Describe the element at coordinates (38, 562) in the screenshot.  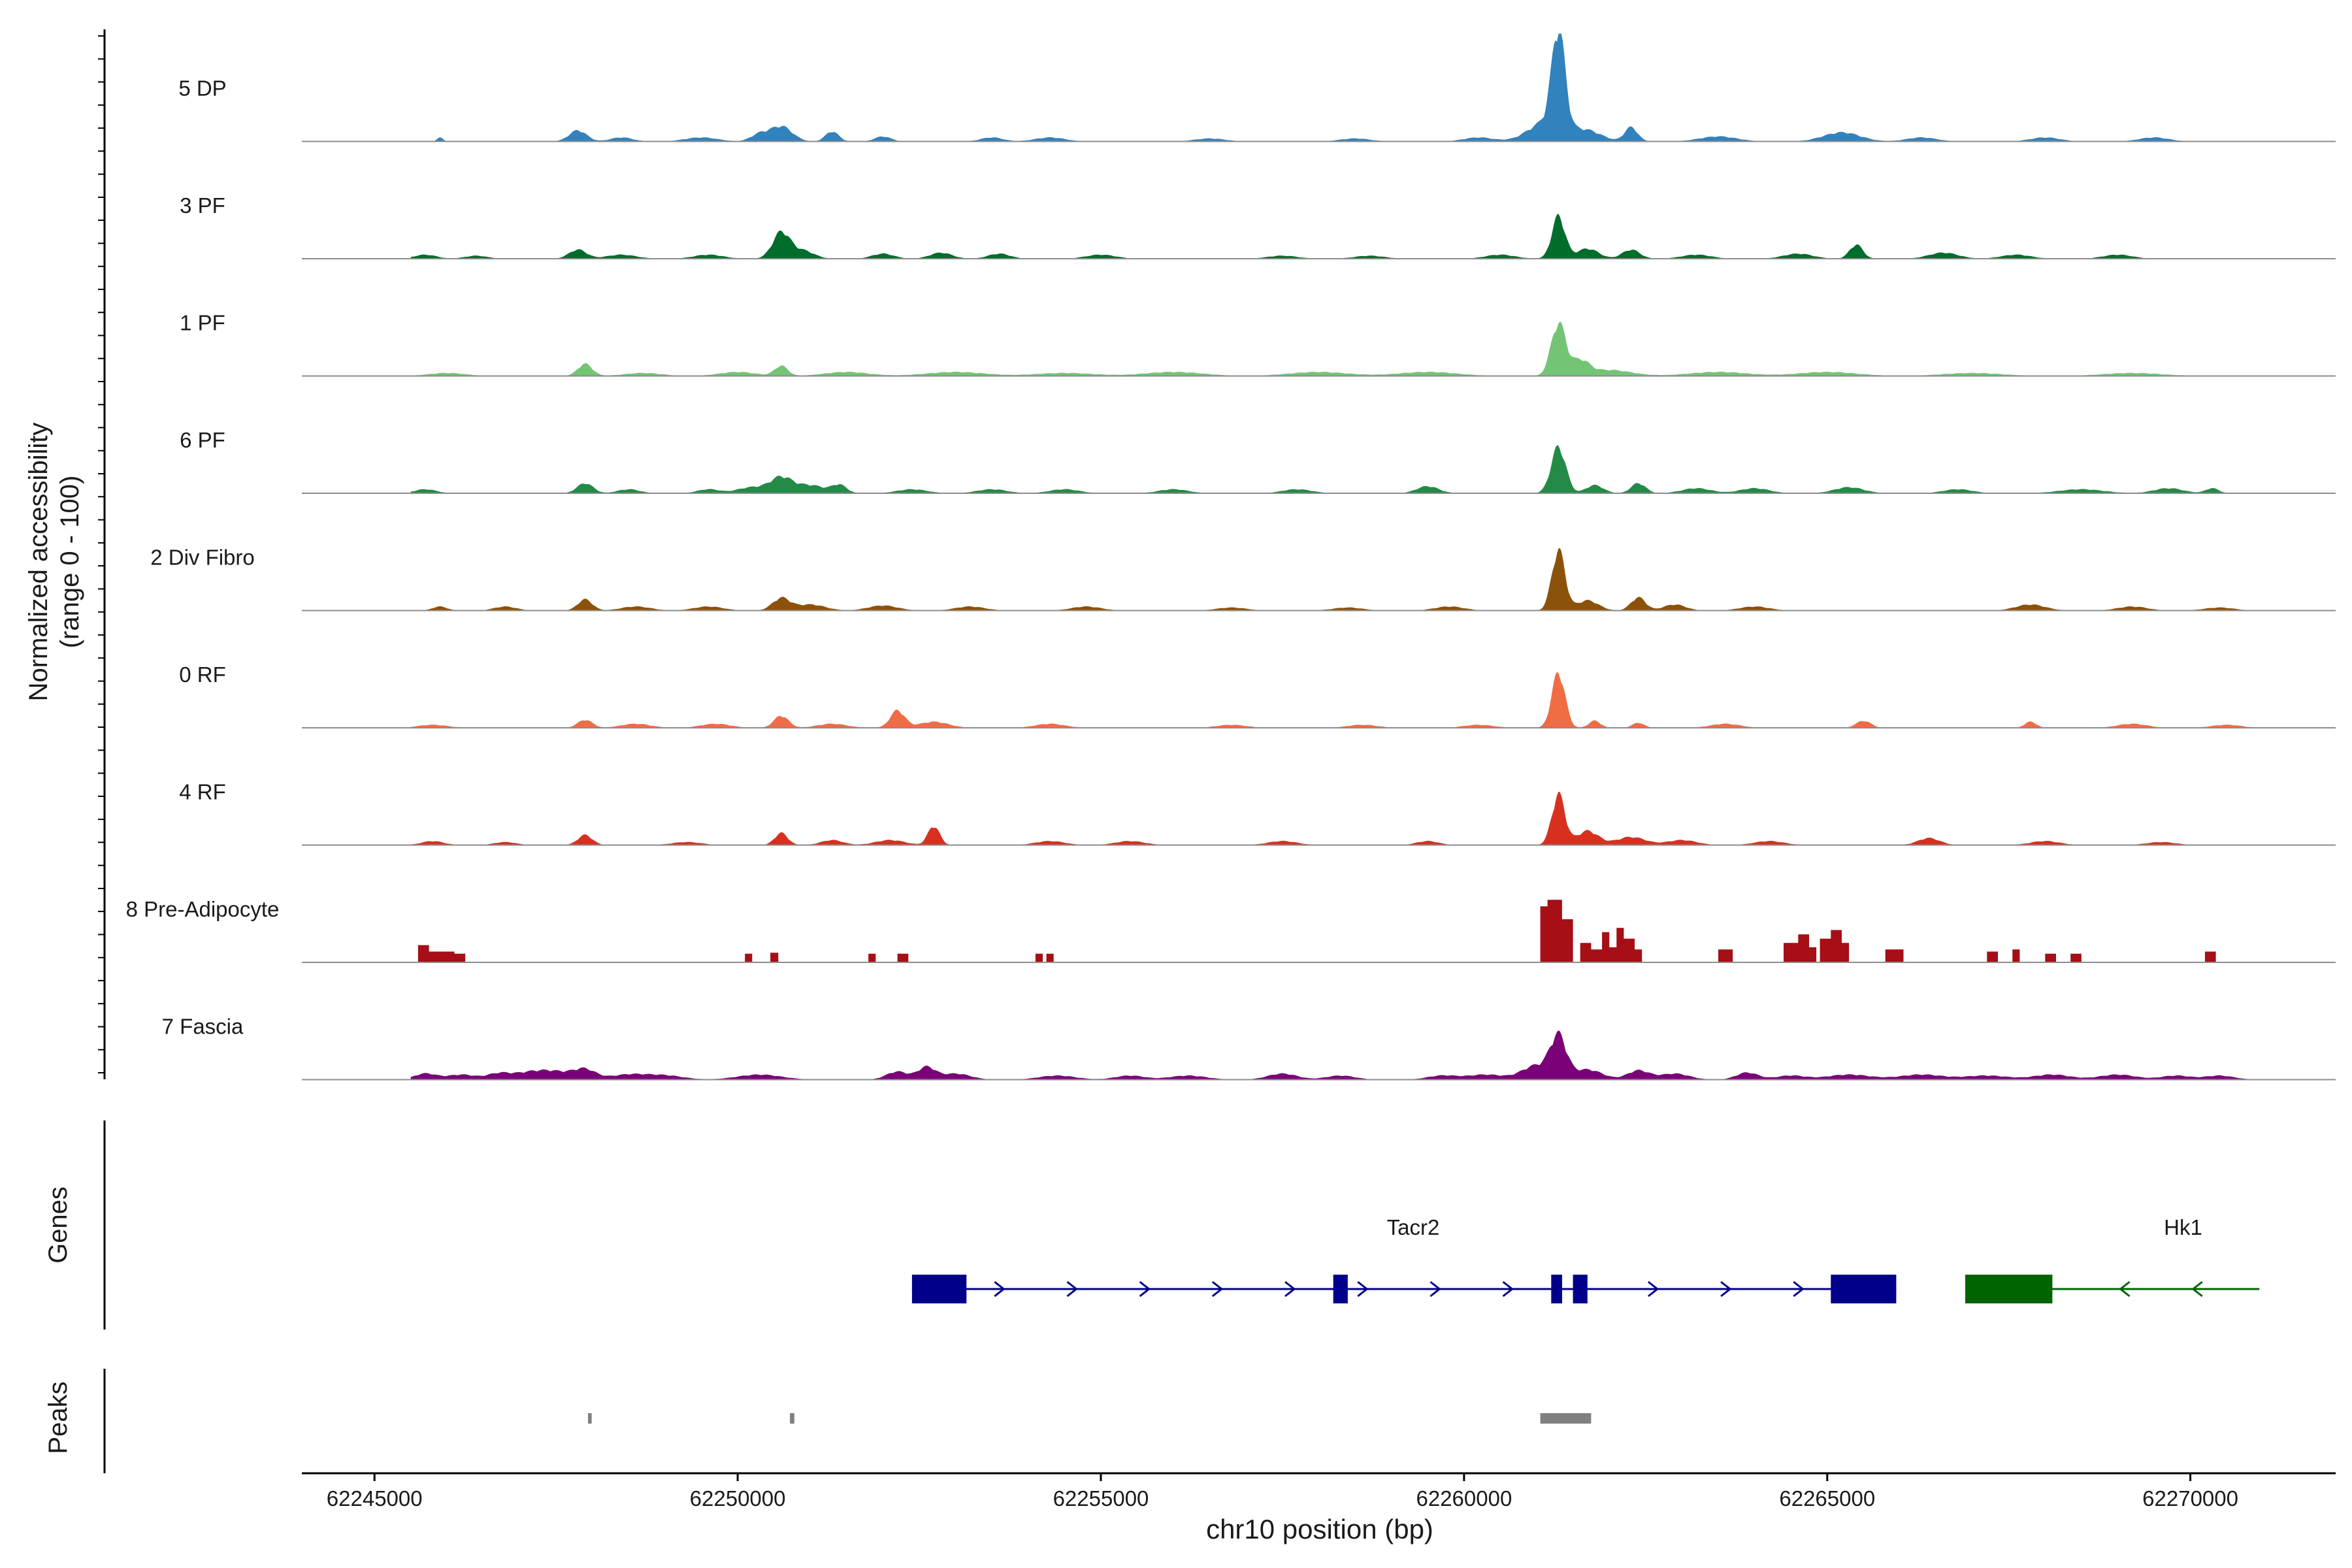
I see `y-axis-label: Normalized accessibility` at that location.